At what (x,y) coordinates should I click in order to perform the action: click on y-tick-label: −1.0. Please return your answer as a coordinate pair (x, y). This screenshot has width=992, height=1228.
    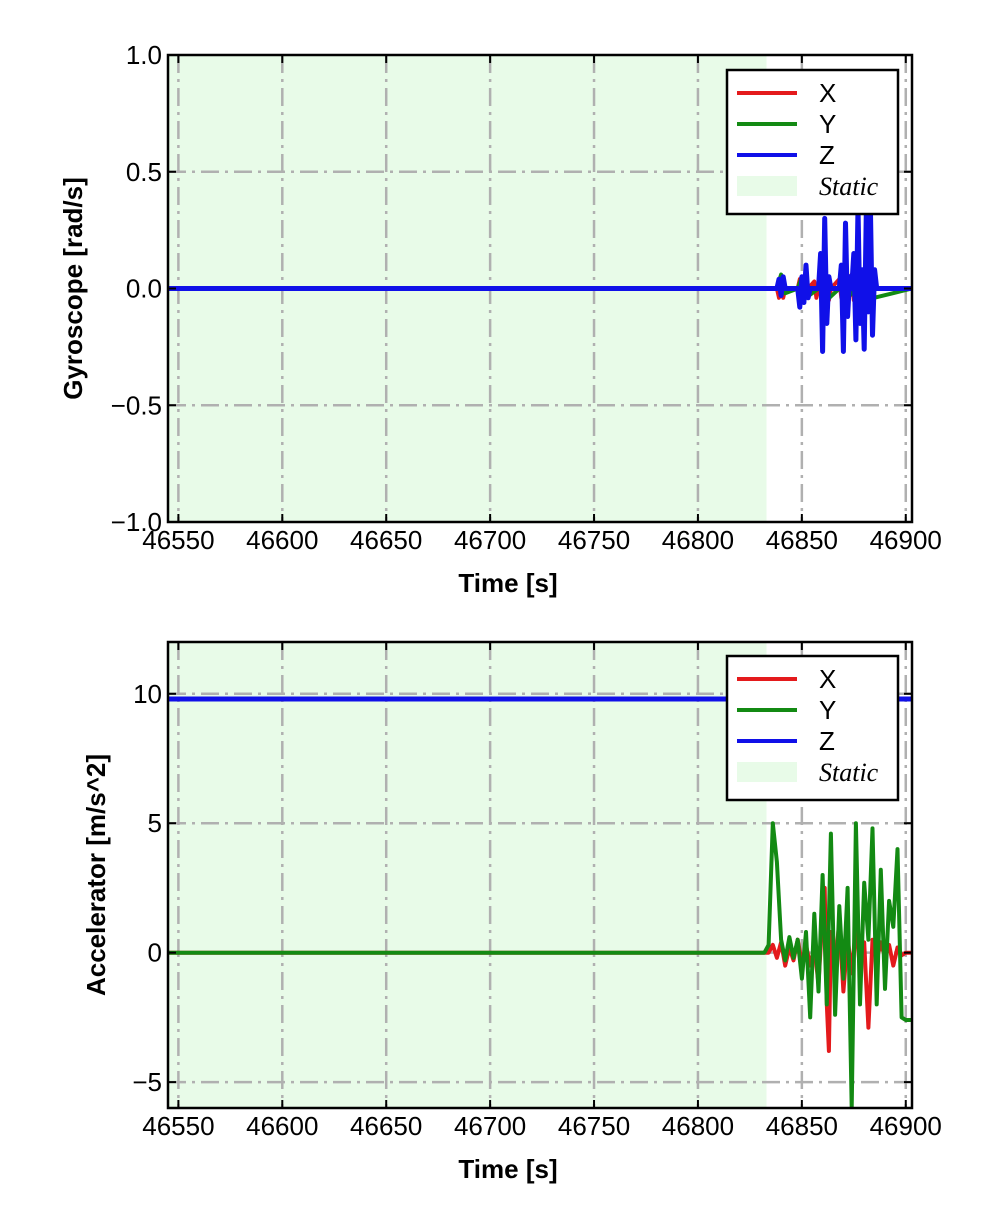
    Looking at the image, I should click on (136, 522).